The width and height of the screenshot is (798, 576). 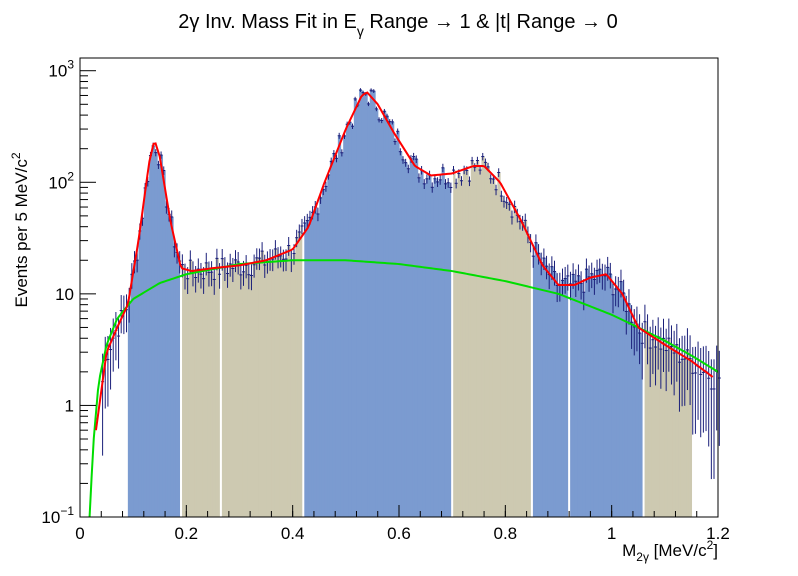 I want to click on y-axis-ticks: 10−1 1 10 102 103, so click(x=68, y=292).